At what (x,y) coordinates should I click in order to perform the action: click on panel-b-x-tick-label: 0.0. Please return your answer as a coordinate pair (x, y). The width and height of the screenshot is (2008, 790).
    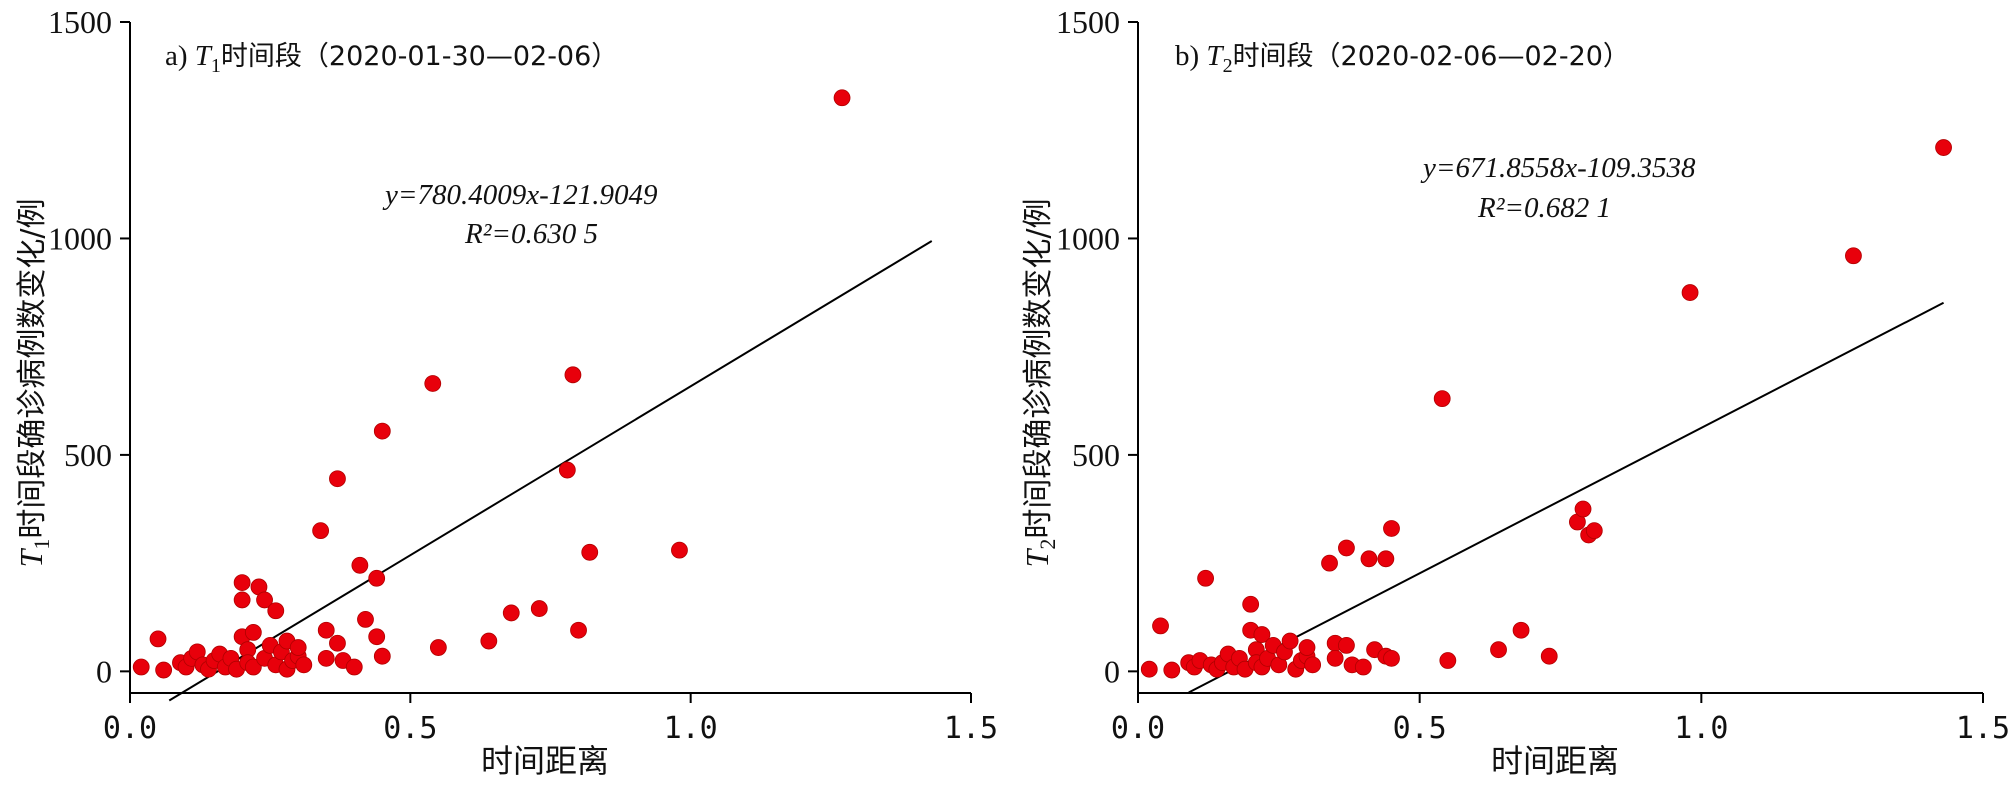
    Looking at the image, I should click on (1138, 728).